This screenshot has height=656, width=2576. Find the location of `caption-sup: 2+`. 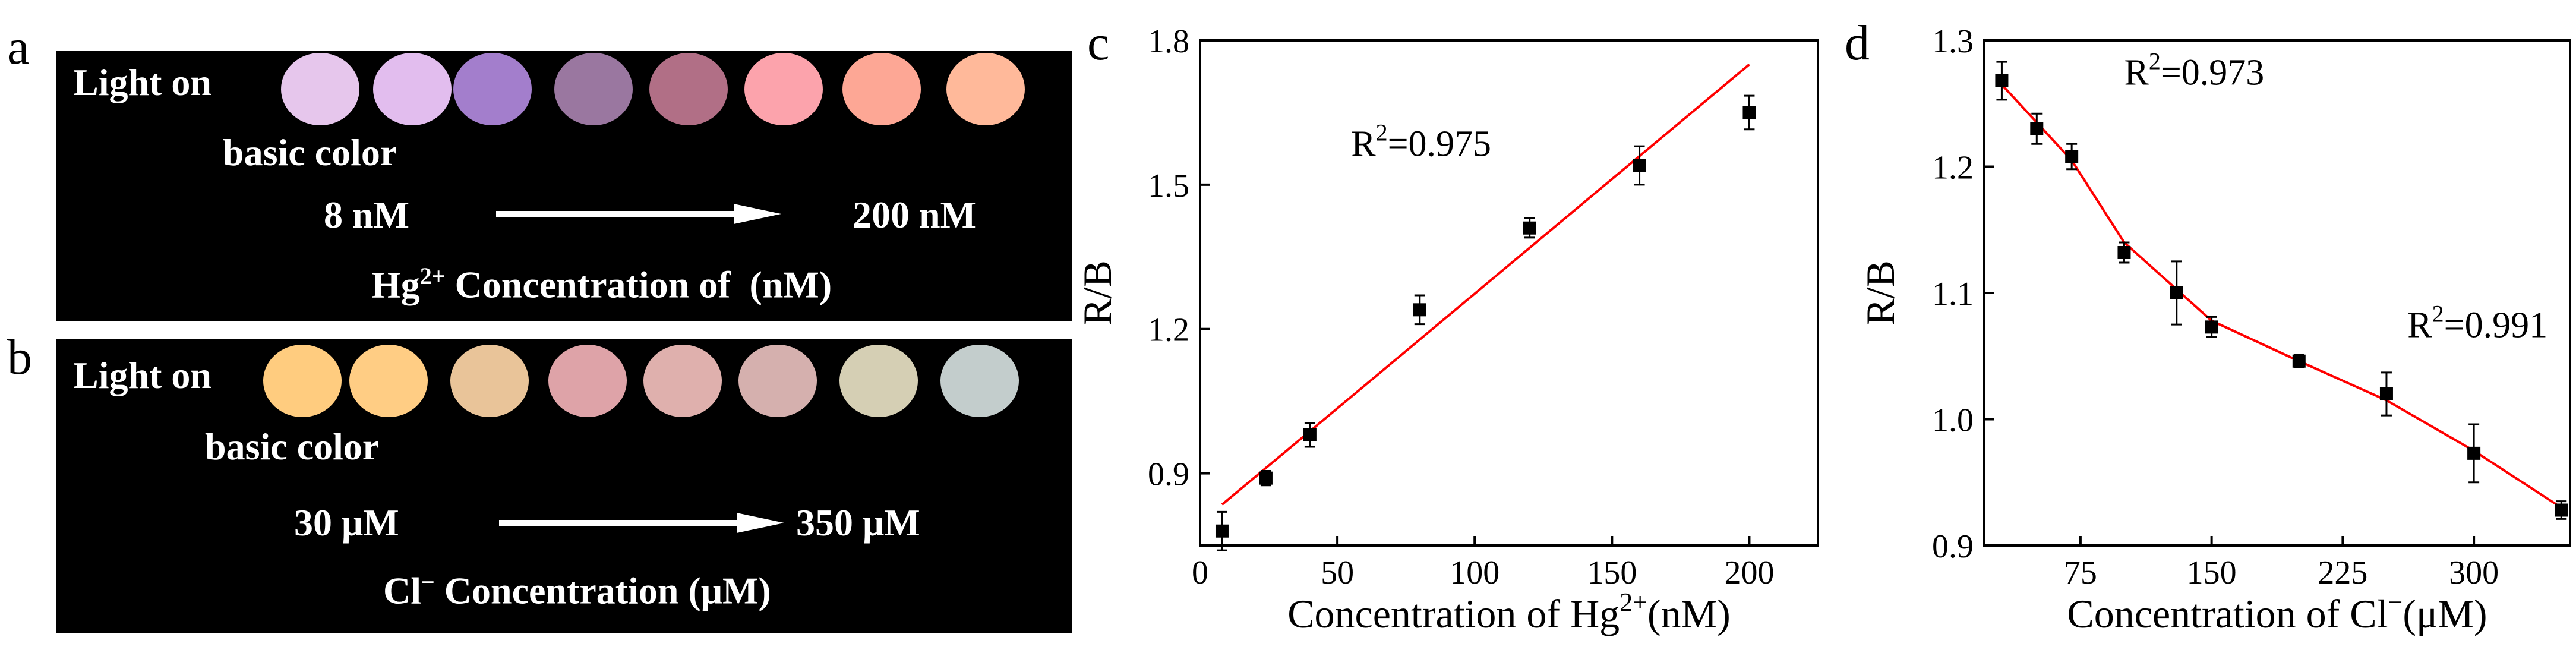

caption-sup: 2+ is located at coordinates (432, 276).